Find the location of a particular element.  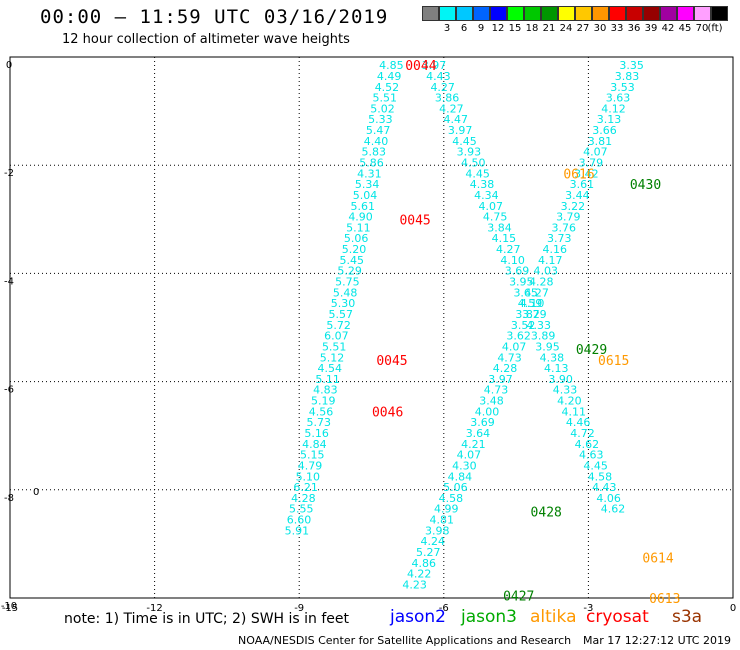

swh-value: 5.02 is located at coordinates (382, 108).